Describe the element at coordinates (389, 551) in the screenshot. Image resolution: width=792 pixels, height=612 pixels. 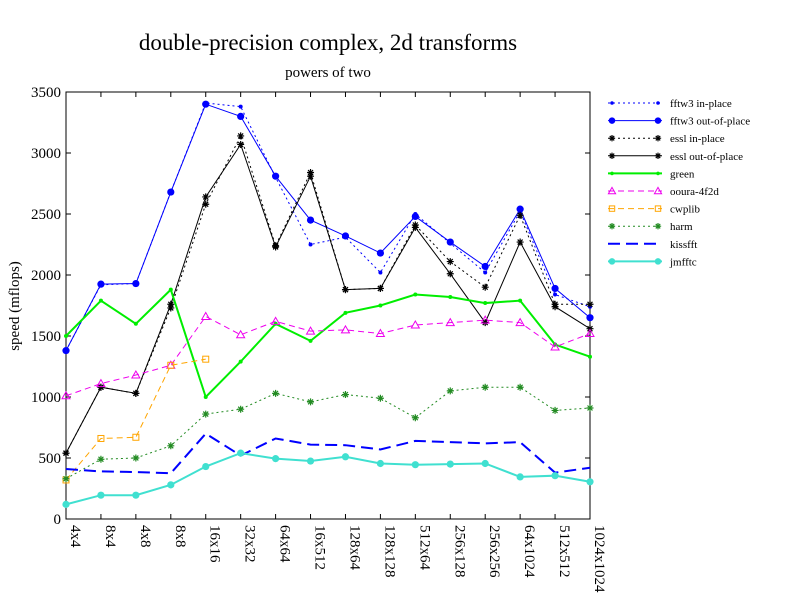
I see `x-tick-label: 128x128` at that location.